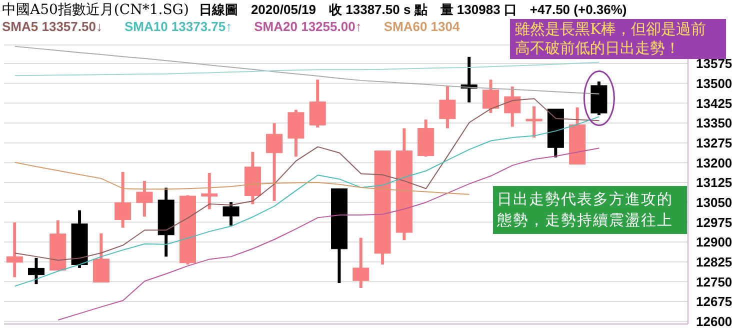 The width and height of the screenshot is (740, 328). What do you see at coordinates (714, 182) in the screenshot?
I see `y-tick-label: 13125` at bounding box center [714, 182].